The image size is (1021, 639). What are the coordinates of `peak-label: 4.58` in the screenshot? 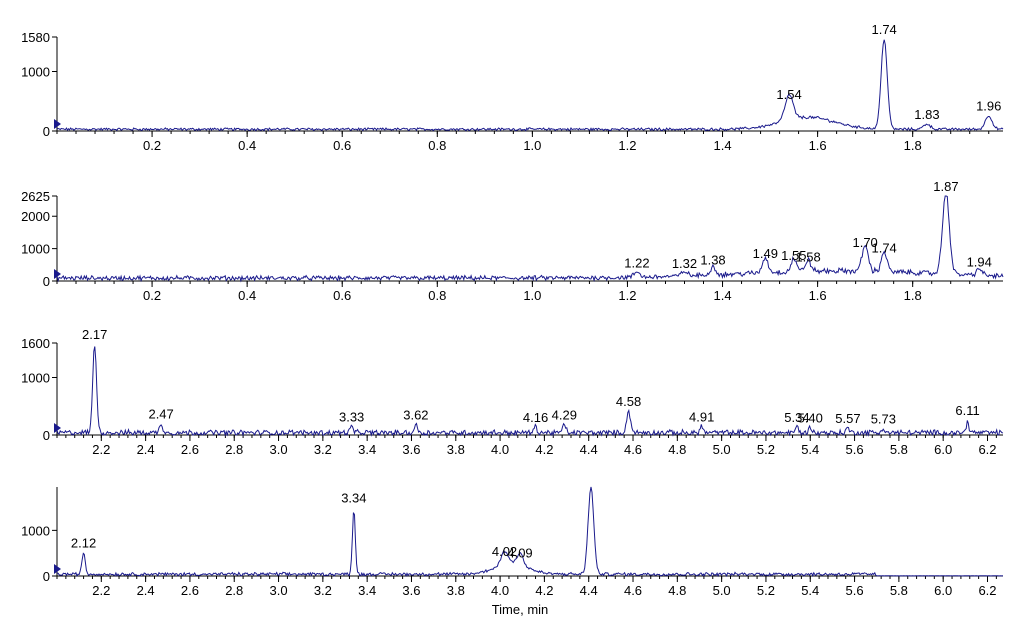 It's located at (628, 401).